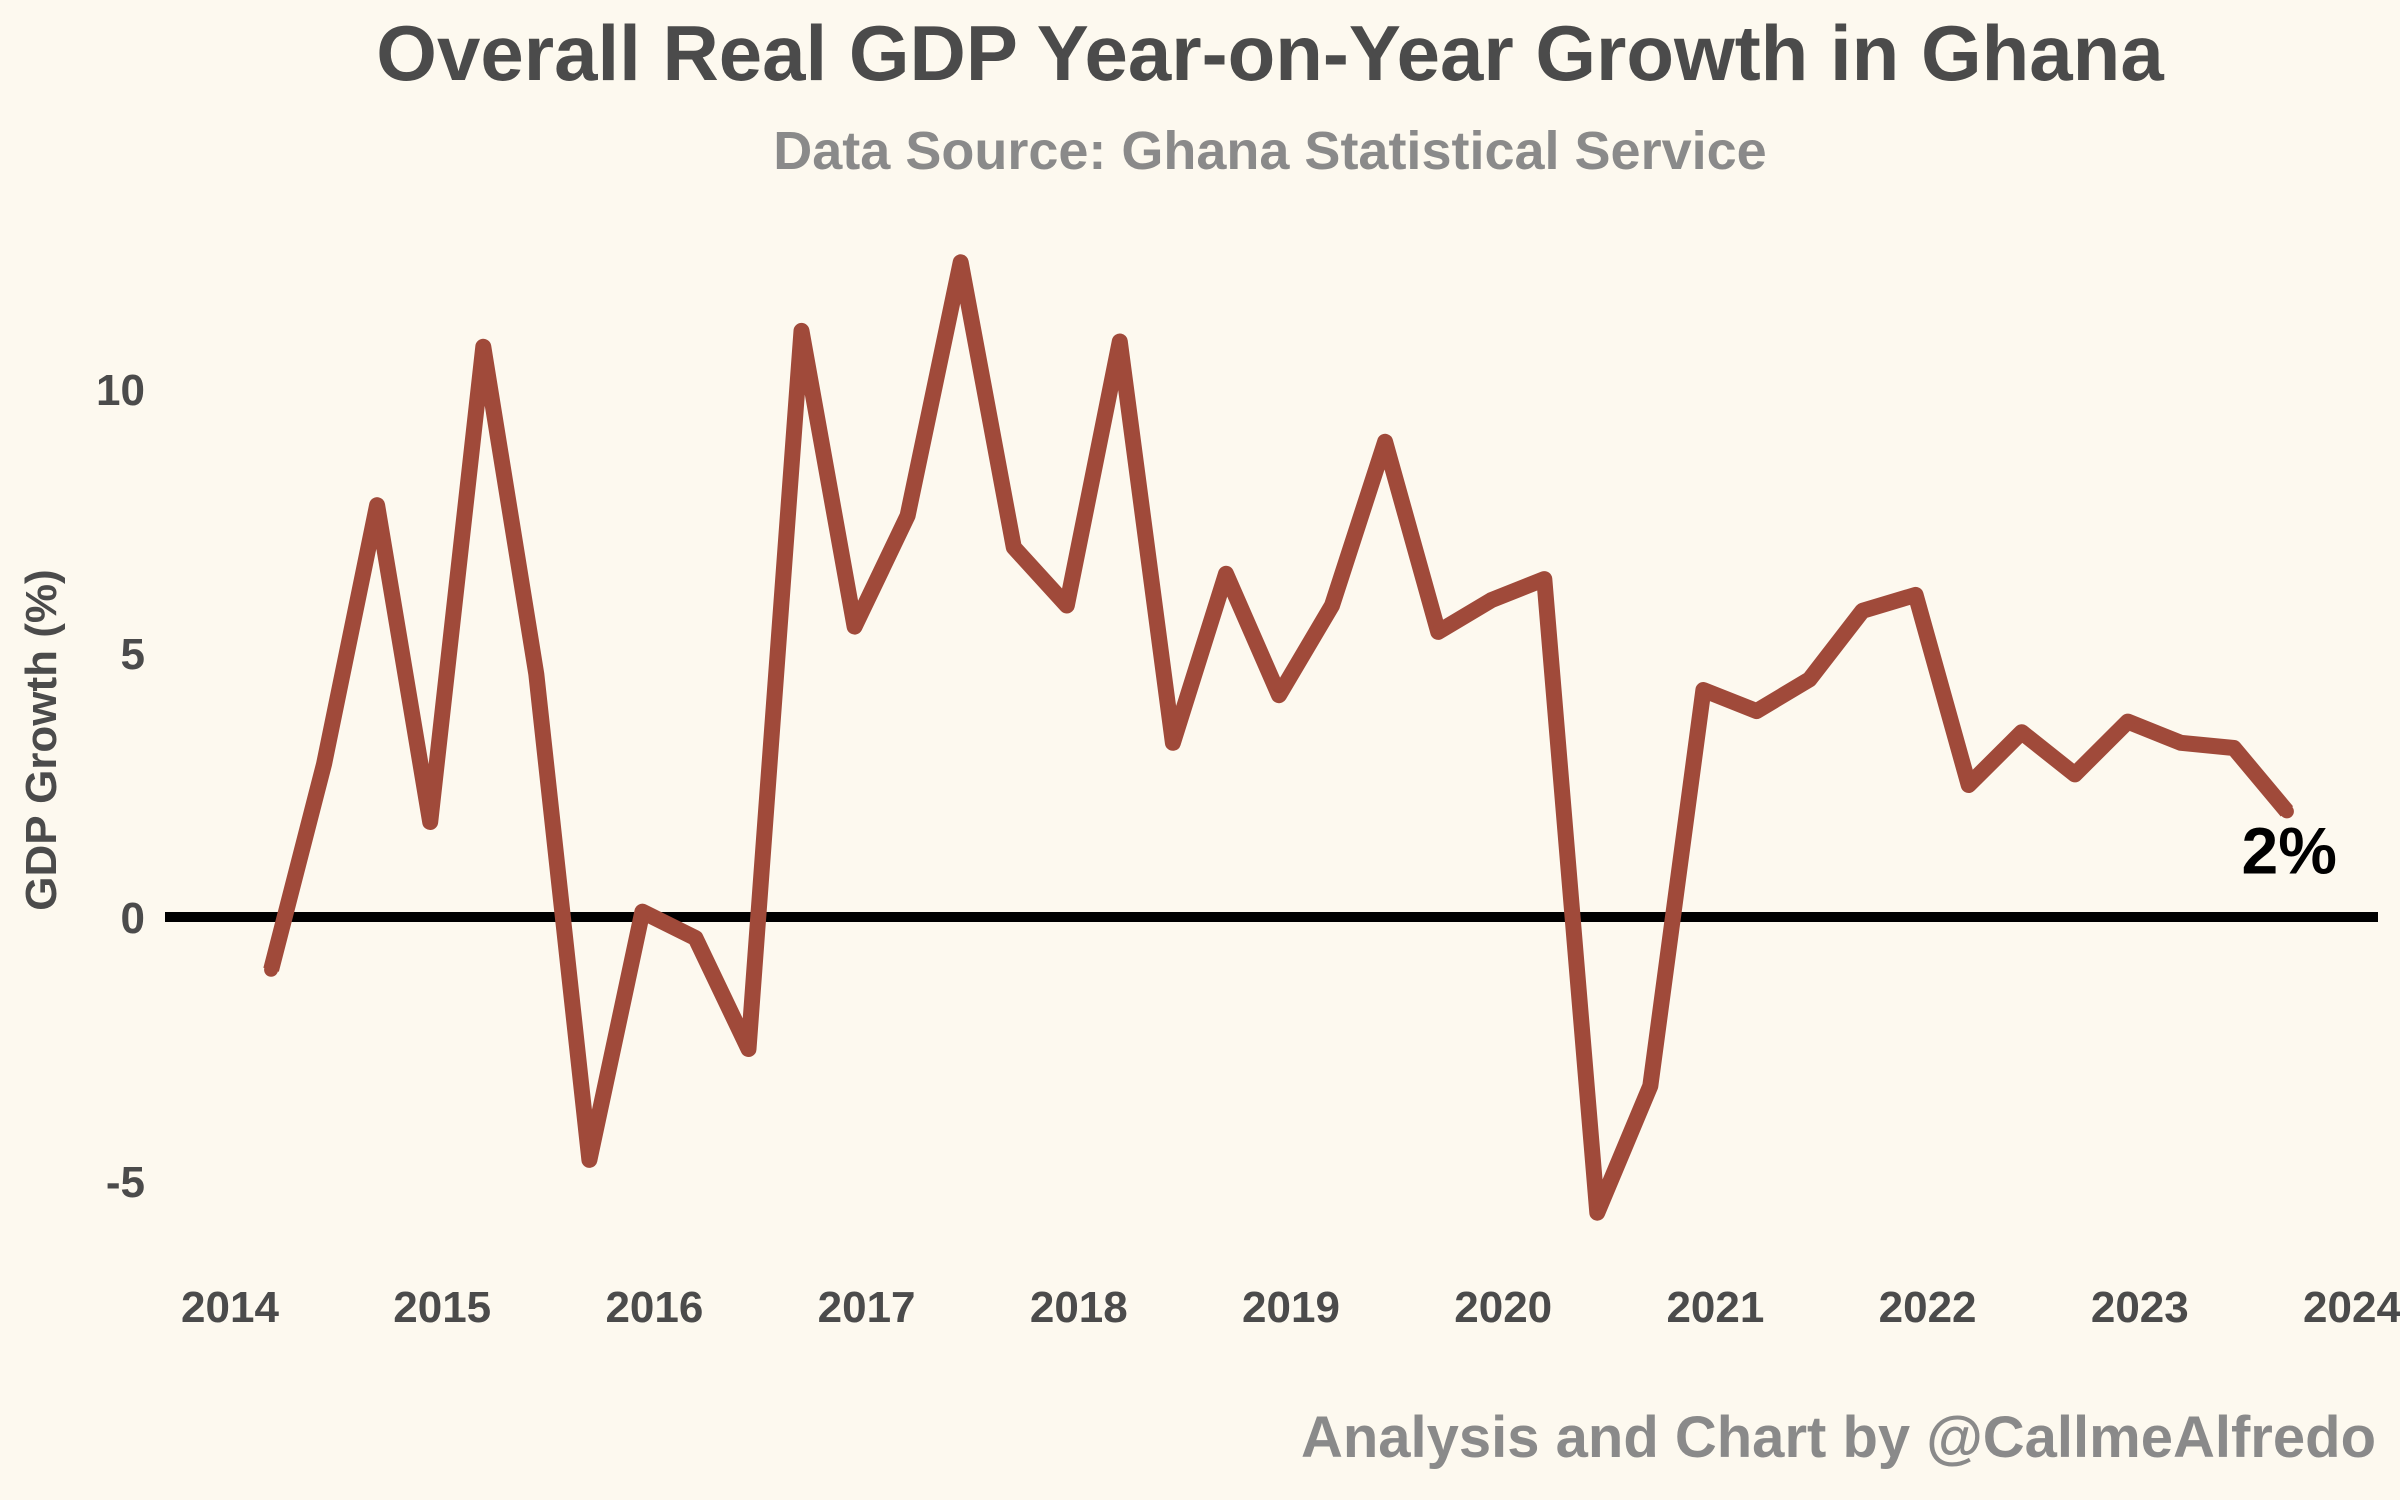 This screenshot has height=1500, width=2400. Describe the element at coordinates (2140, 1307) in the screenshot. I see `x-tick-label: 2023` at that location.